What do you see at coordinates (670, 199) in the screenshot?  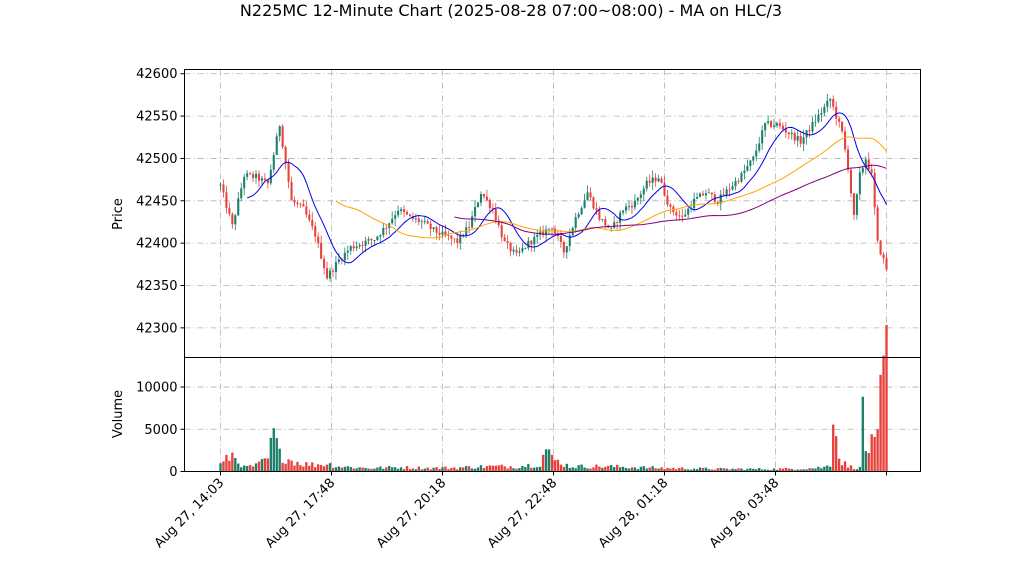 I see `ma-slow-line` at bounding box center [670, 199].